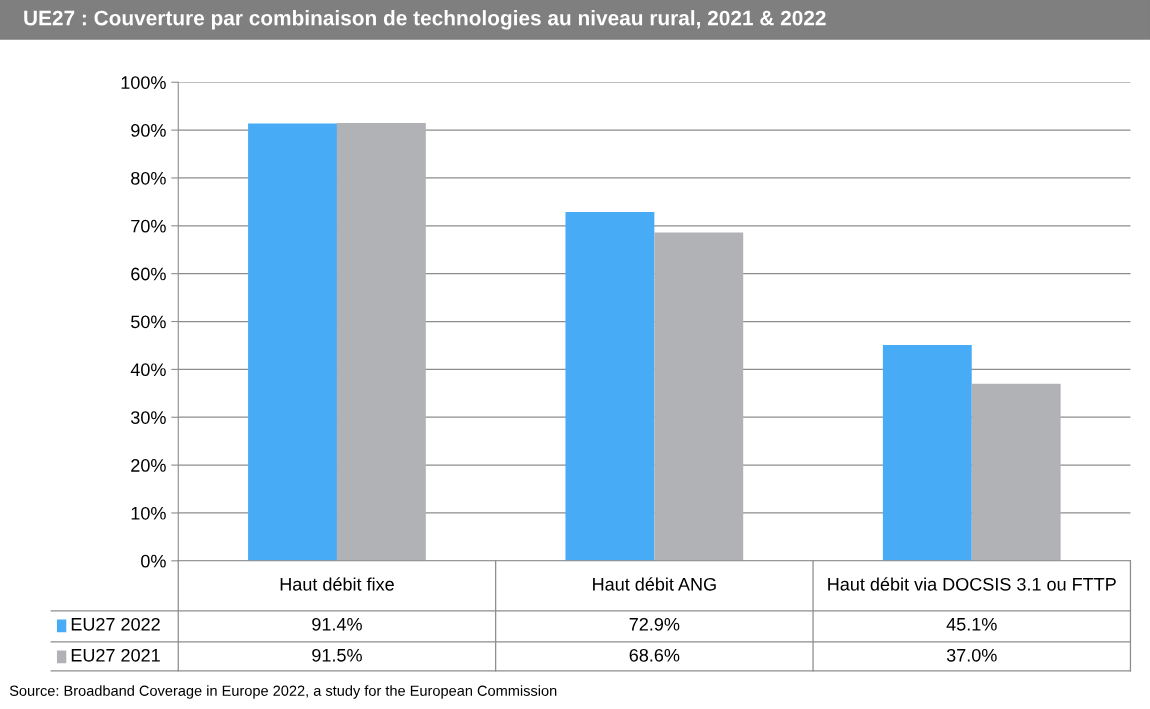 The image size is (1150, 709). I want to click on data-label: 91.5%, so click(337, 655).